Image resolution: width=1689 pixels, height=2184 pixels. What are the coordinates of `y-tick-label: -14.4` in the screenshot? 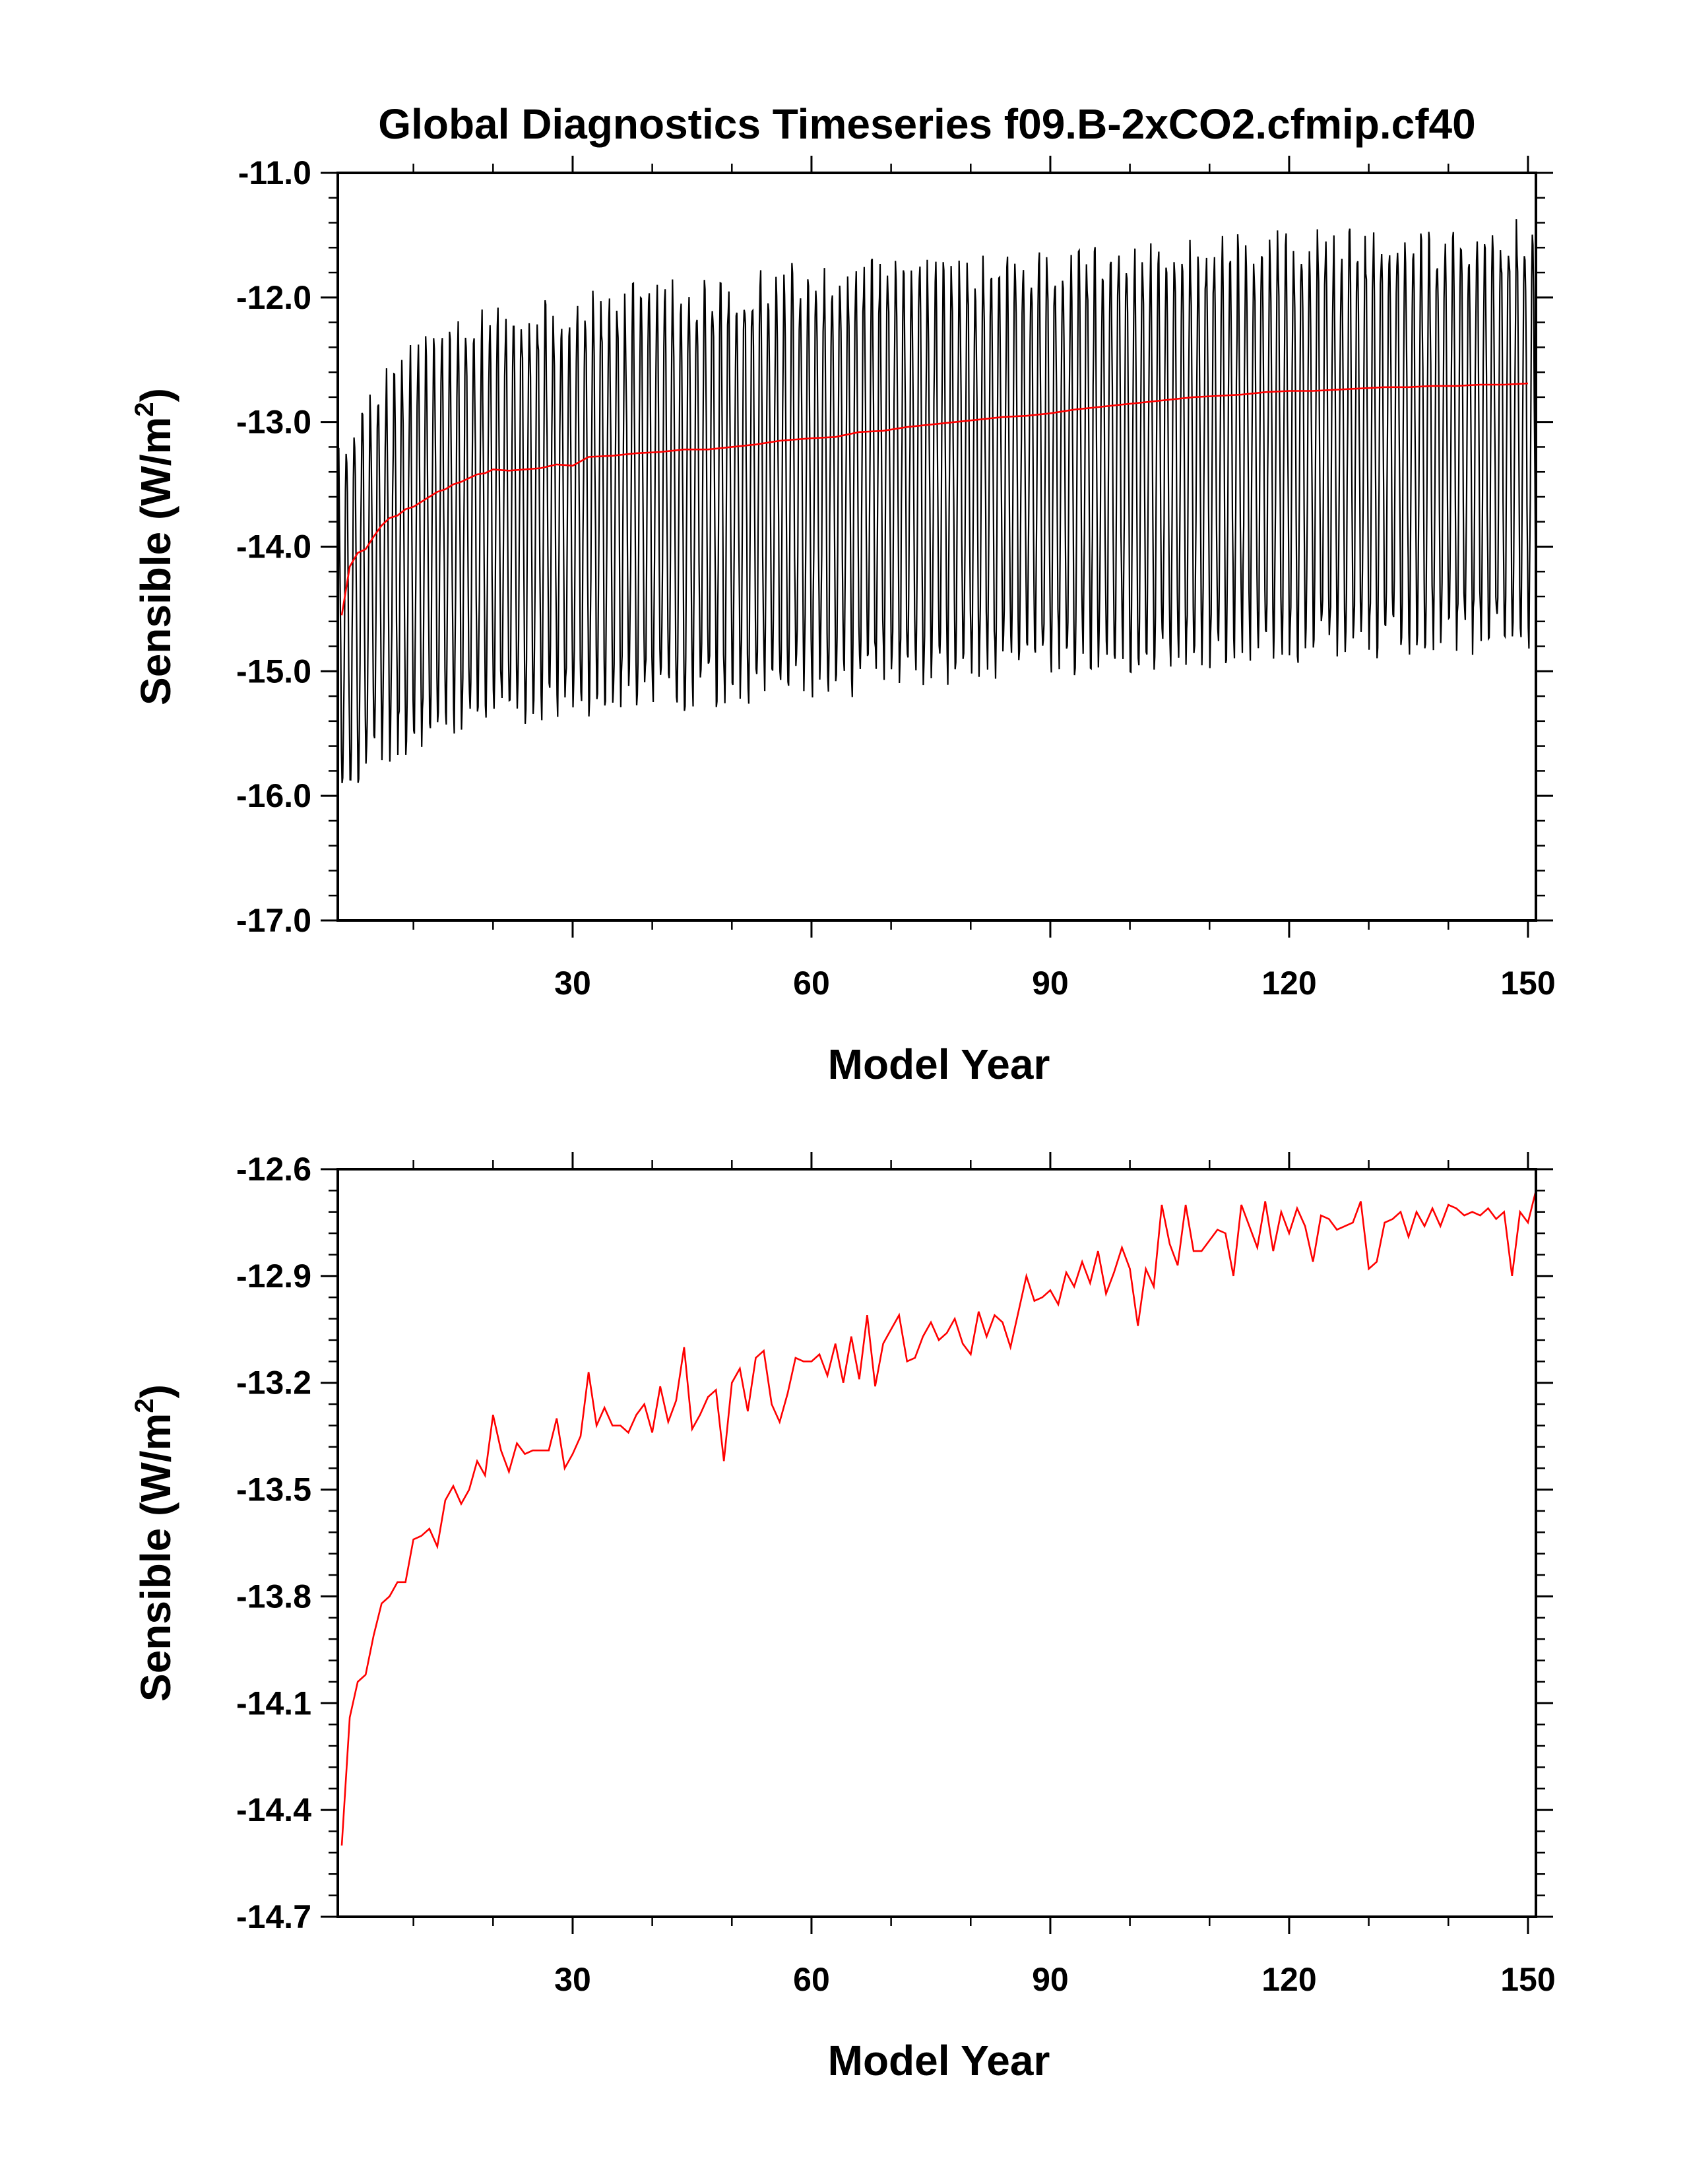 It's located at (273, 1809).